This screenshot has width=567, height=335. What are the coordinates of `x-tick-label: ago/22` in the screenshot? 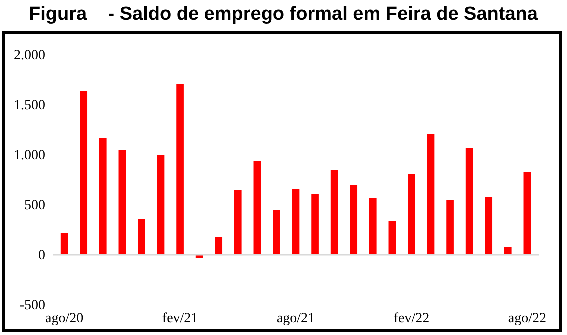 It's located at (527, 319).